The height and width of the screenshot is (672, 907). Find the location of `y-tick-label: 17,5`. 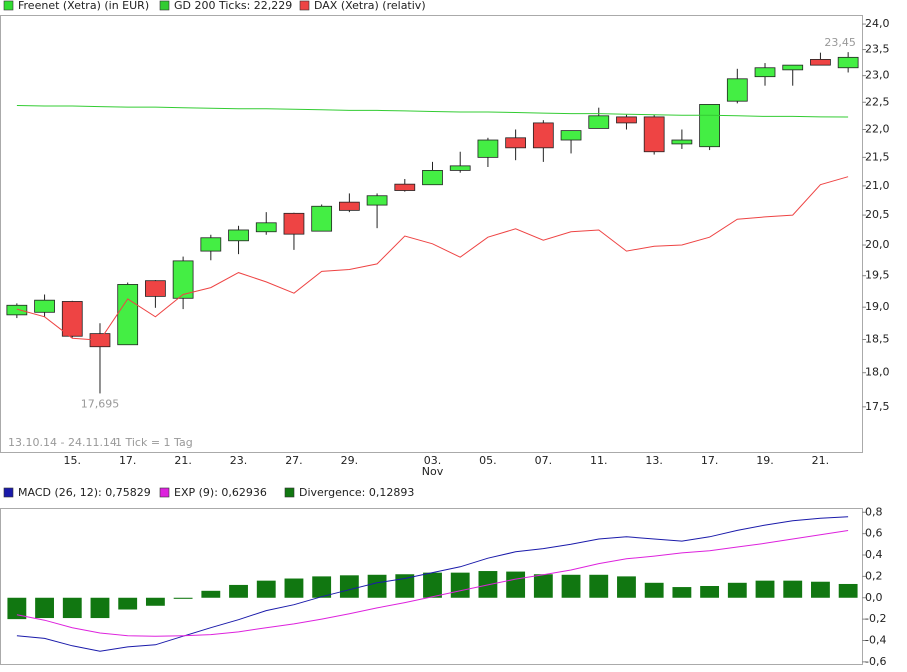

y-tick-label: 17,5 is located at coordinates (877, 406).